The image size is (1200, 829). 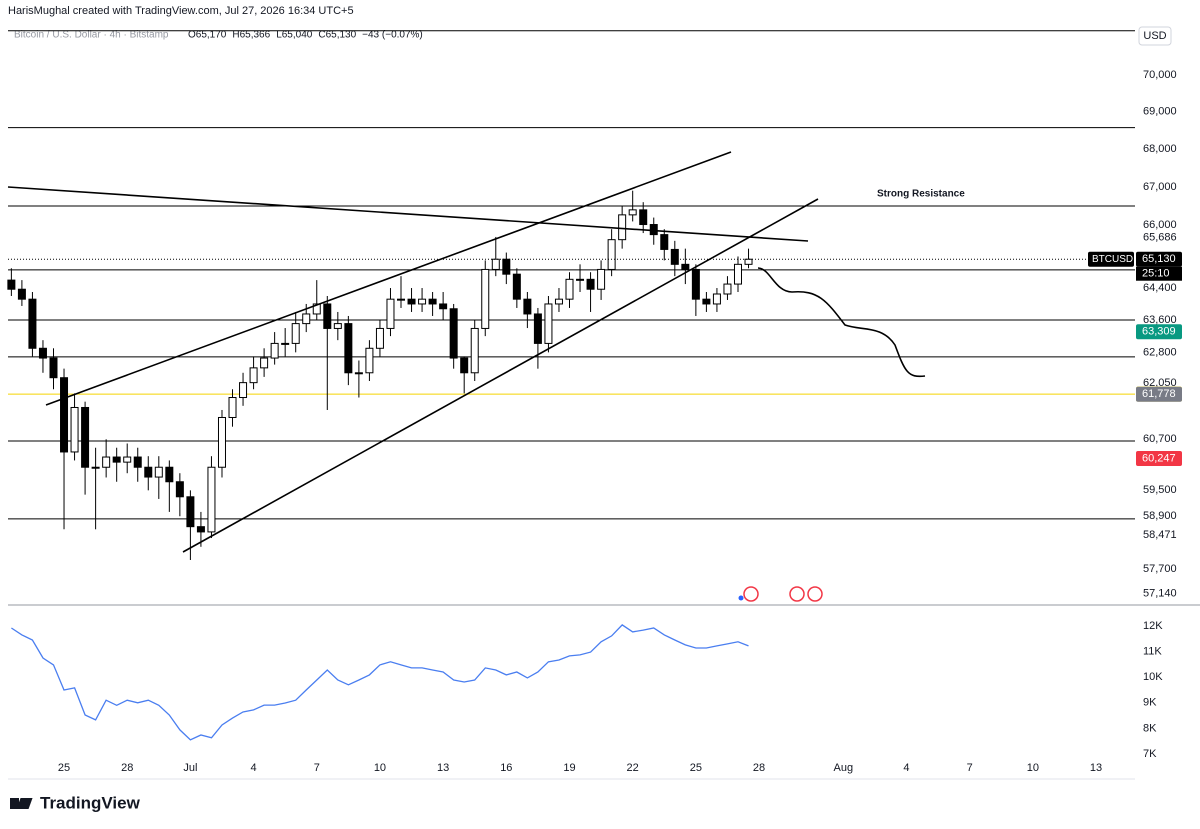 What do you see at coordinates (1160, 490) in the screenshot?
I see `y-tick-label: 59,500` at bounding box center [1160, 490].